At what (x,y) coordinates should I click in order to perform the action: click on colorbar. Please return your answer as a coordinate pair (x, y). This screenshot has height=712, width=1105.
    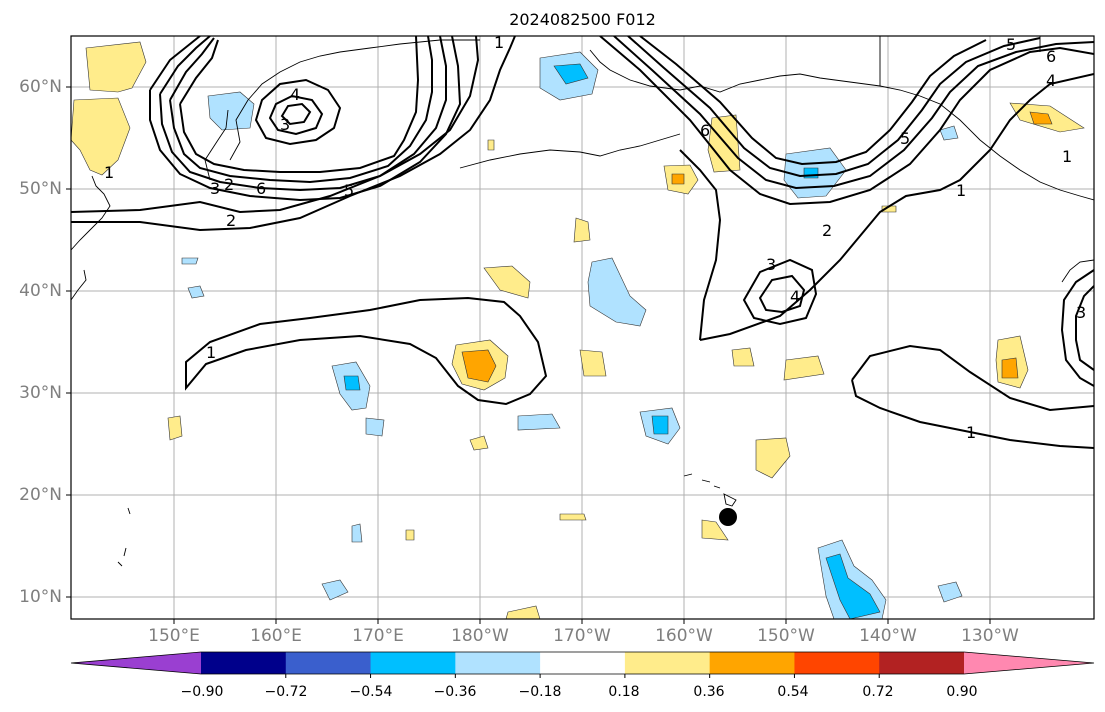
    Looking at the image, I should click on (582, 664).